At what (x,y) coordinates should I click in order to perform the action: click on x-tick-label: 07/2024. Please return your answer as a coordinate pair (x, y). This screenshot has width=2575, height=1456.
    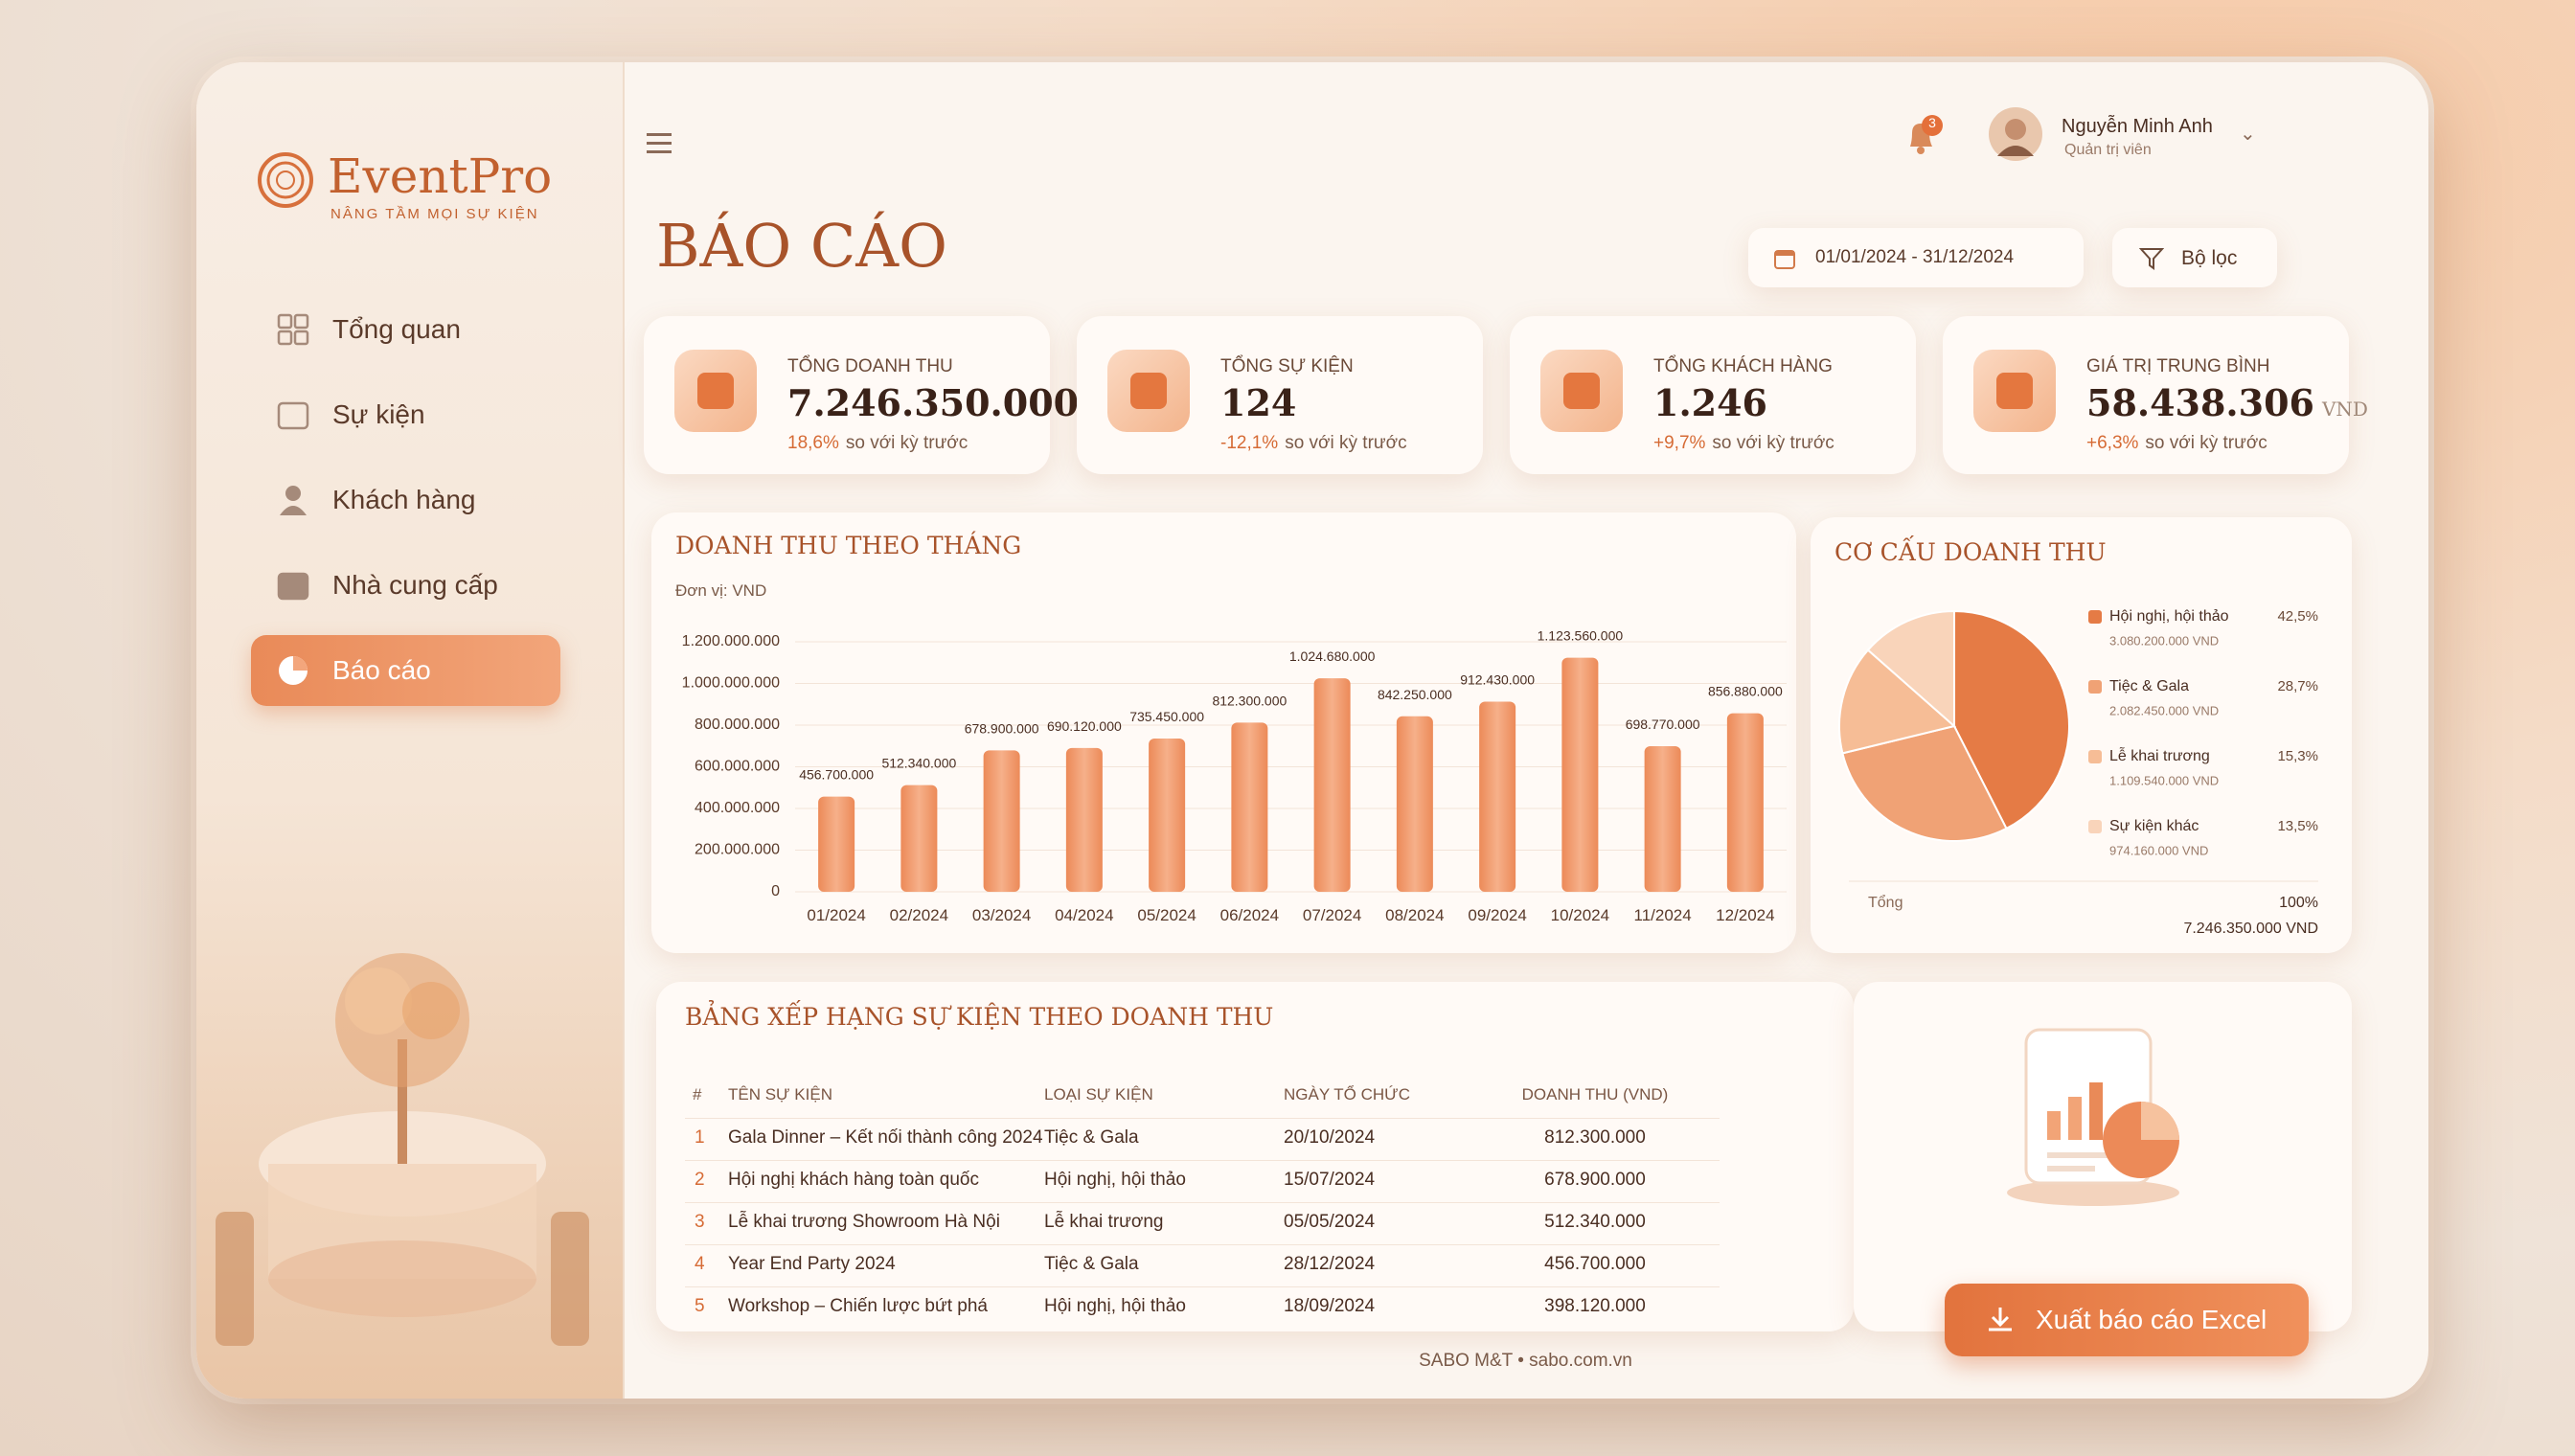
    Looking at the image, I should click on (1332, 915).